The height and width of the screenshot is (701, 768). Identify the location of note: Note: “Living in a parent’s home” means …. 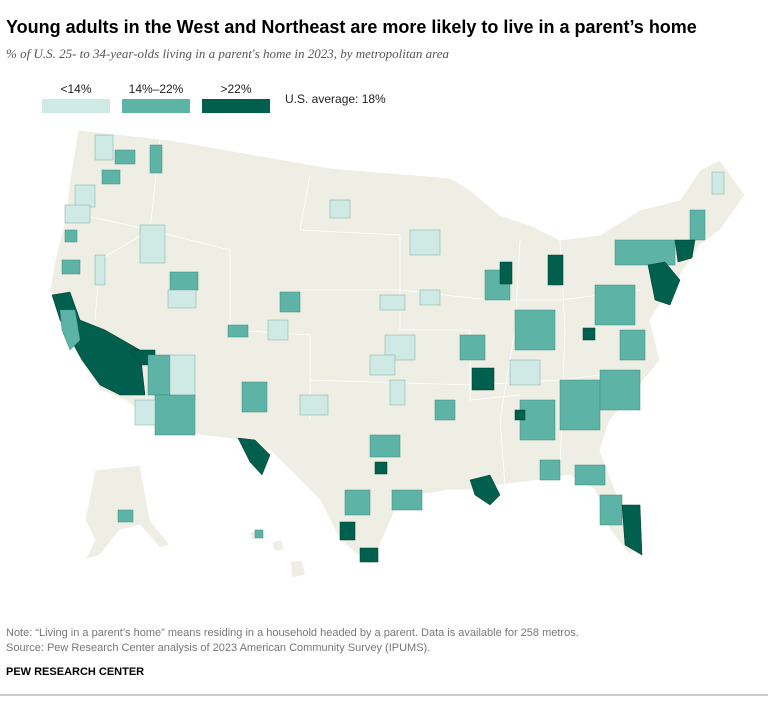
(292, 633).